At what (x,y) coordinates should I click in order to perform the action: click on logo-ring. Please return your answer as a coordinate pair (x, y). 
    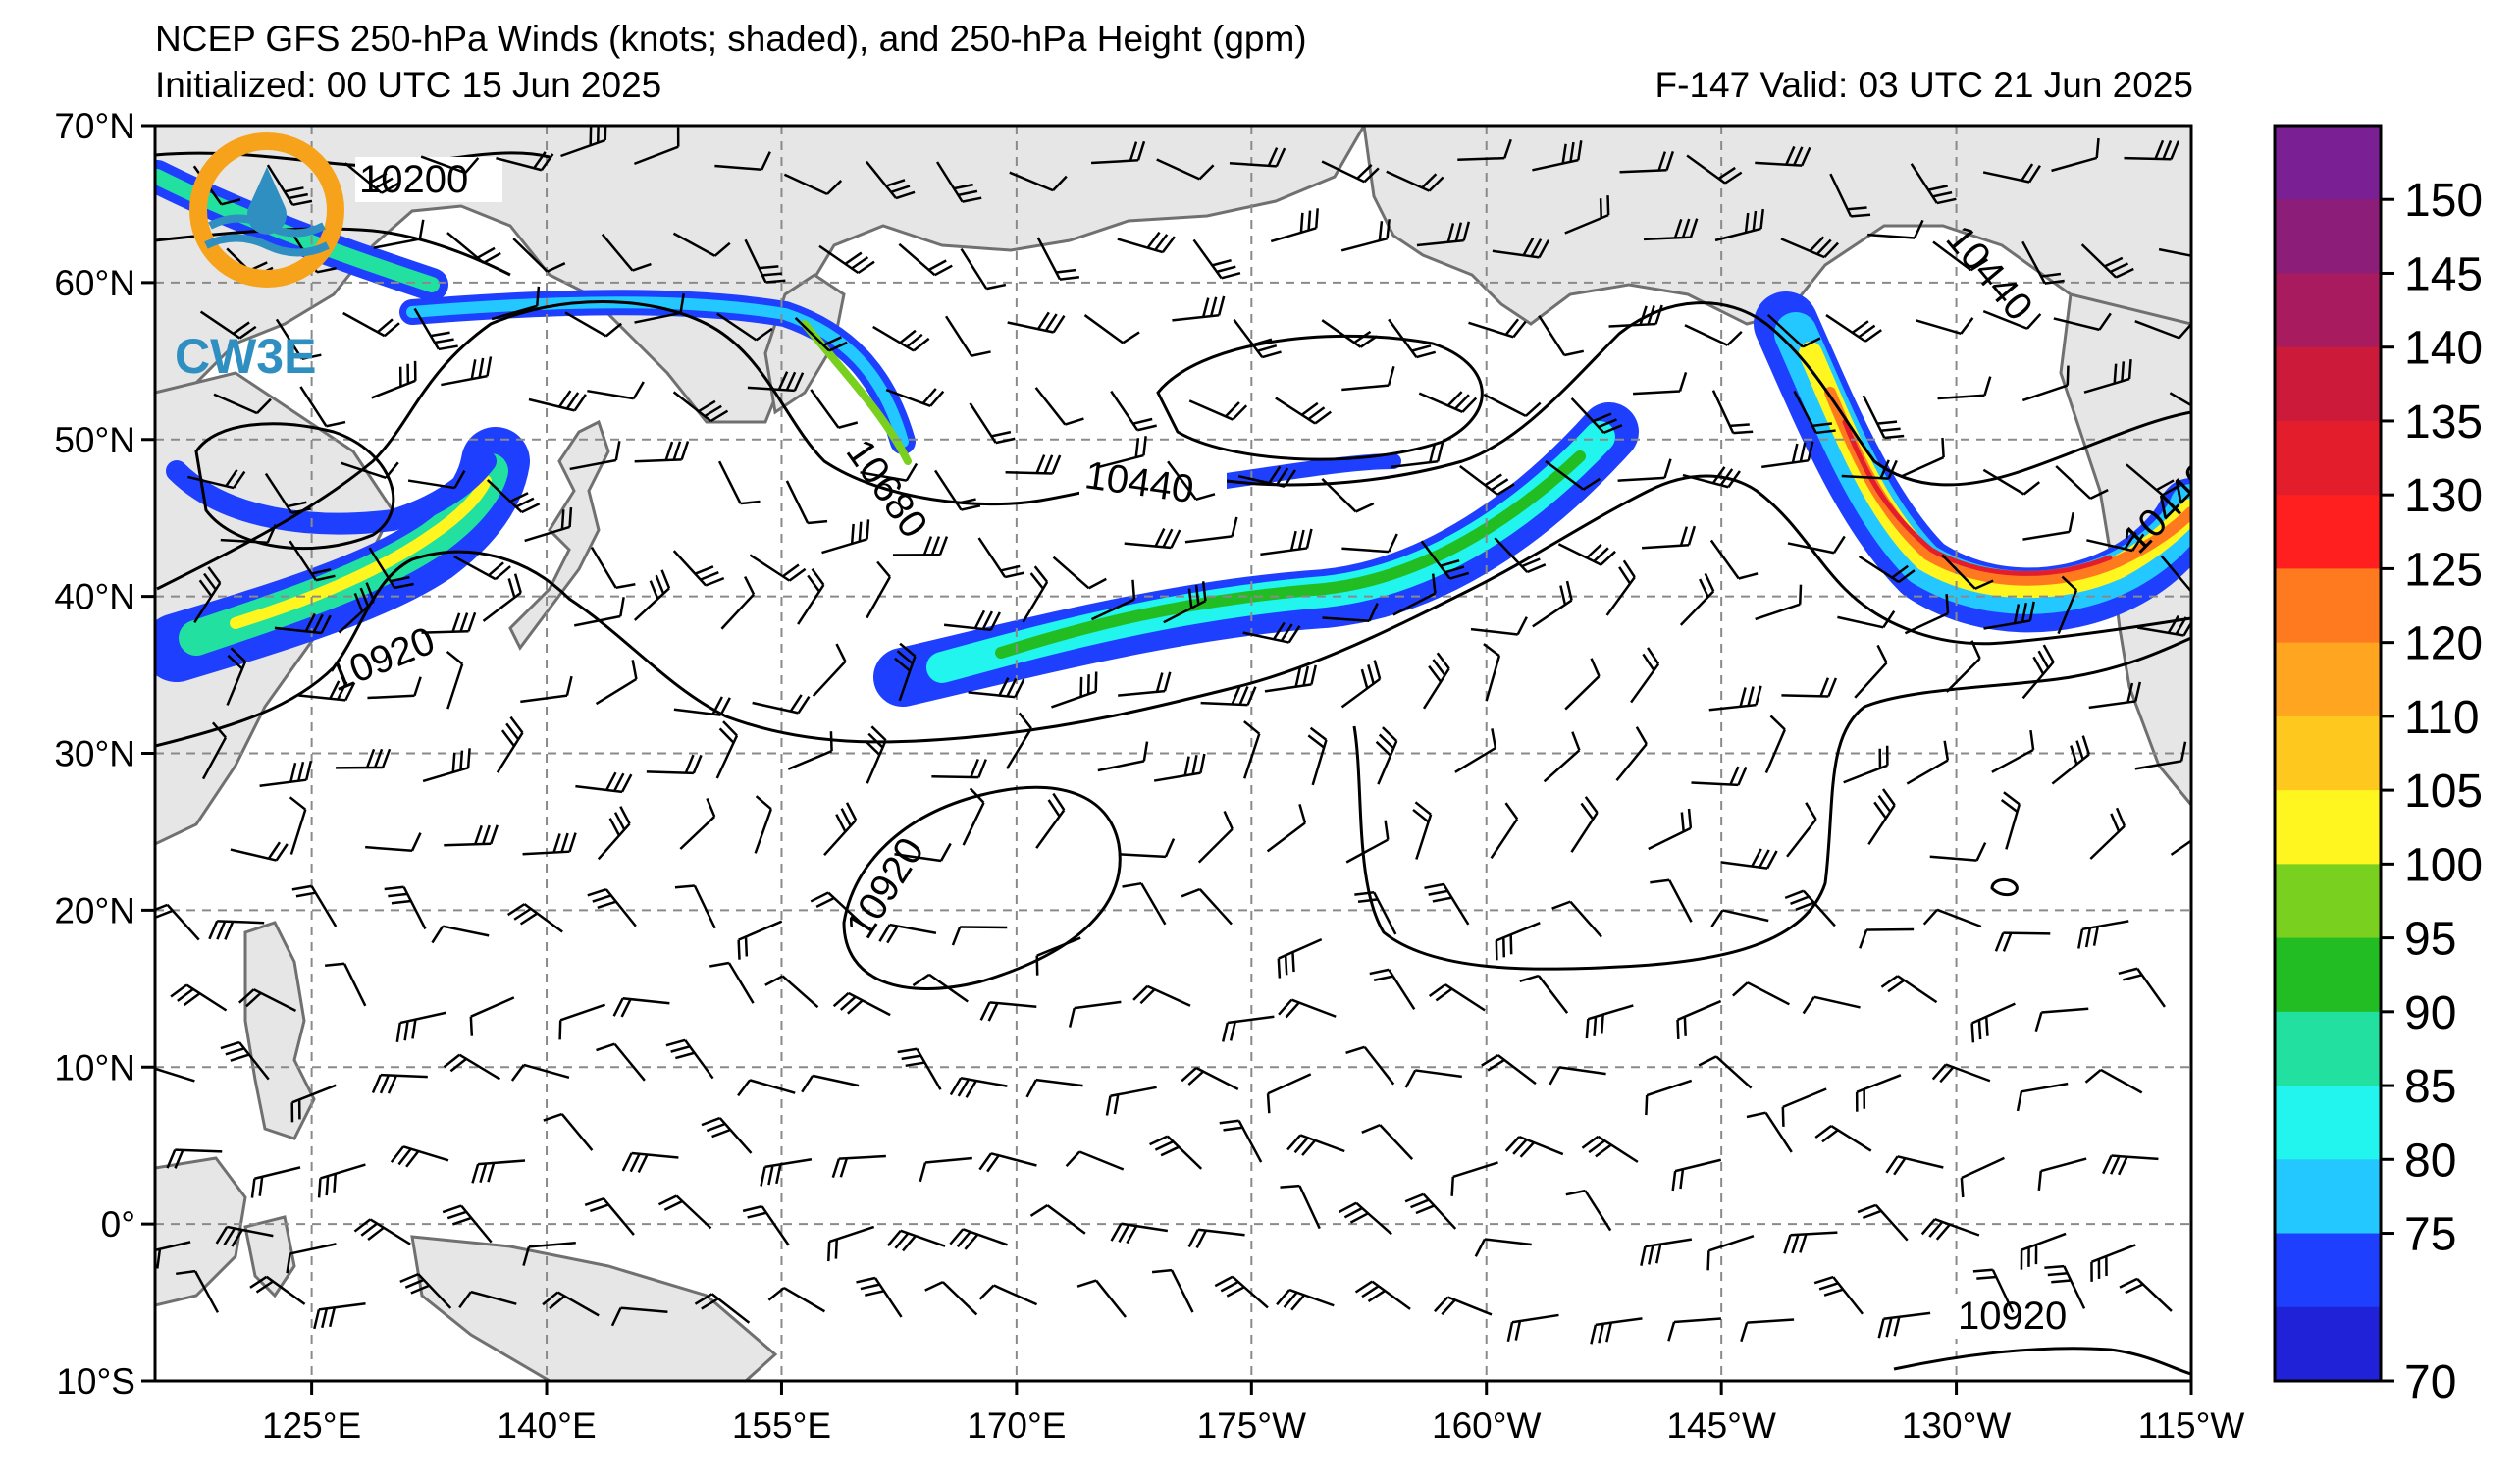
    Looking at the image, I should click on (266, 210).